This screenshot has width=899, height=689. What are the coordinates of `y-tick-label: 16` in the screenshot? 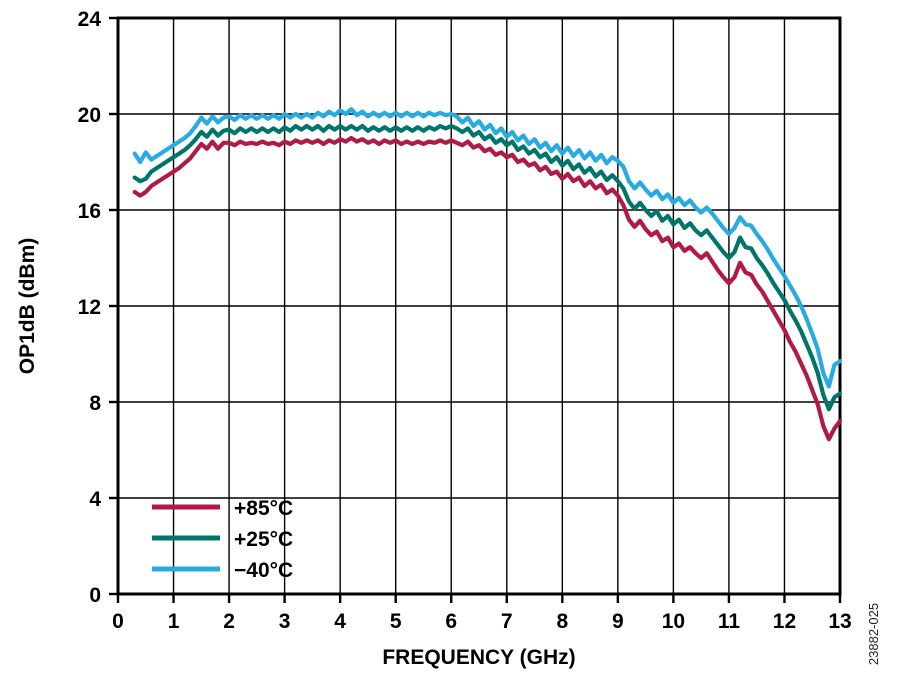 It's located at (89, 211).